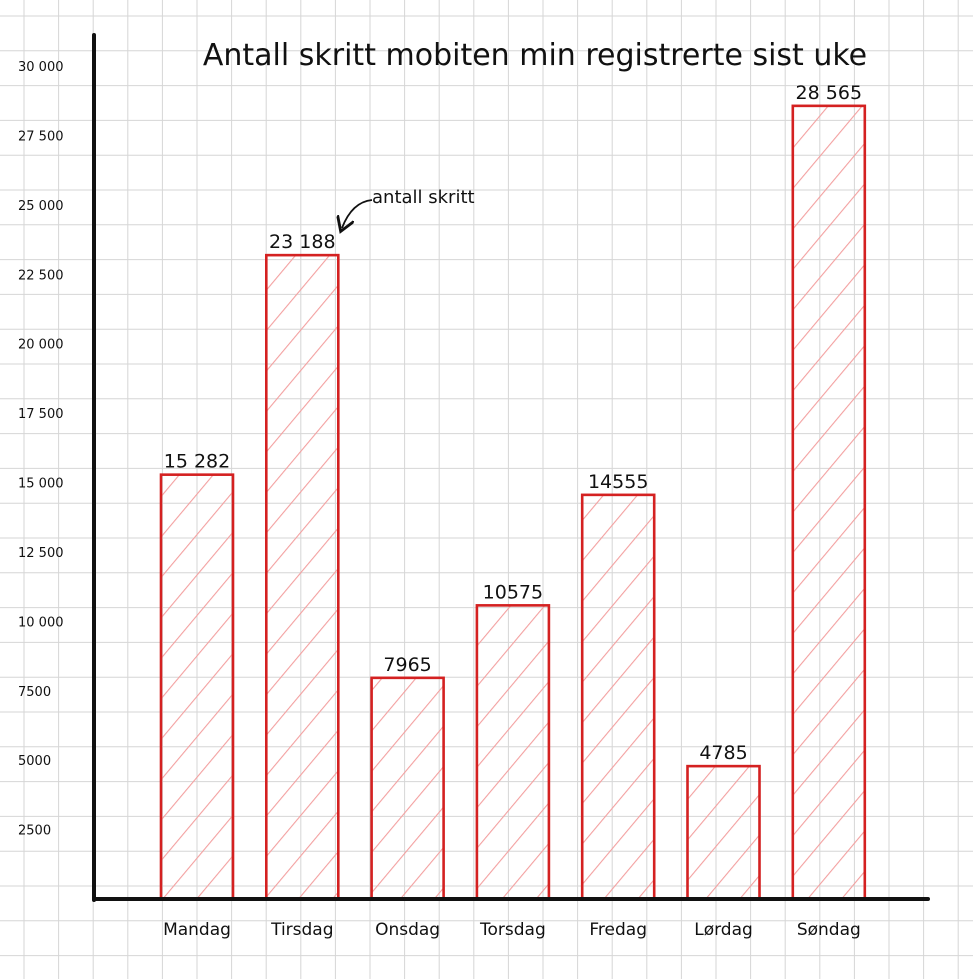 The width and height of the screenshot is (973, 979). Describe the element at coordinates (34, 831) in the screenshot. I see `y-tick-label: 2500` at that location.